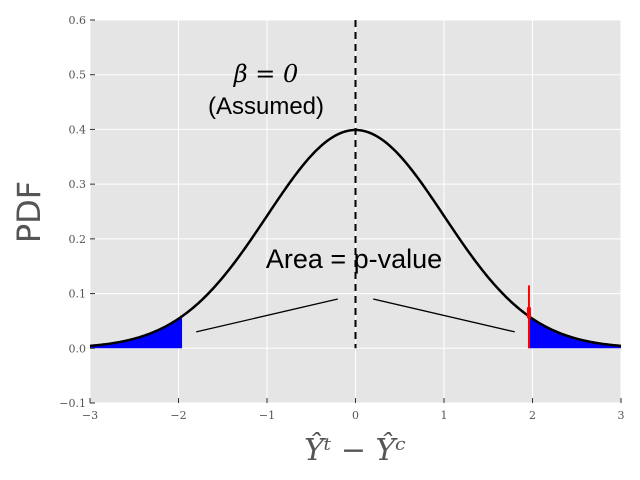 This screenshot has height=480, width=640. I want to click on x-tick-label: 3, so click(621, 415).